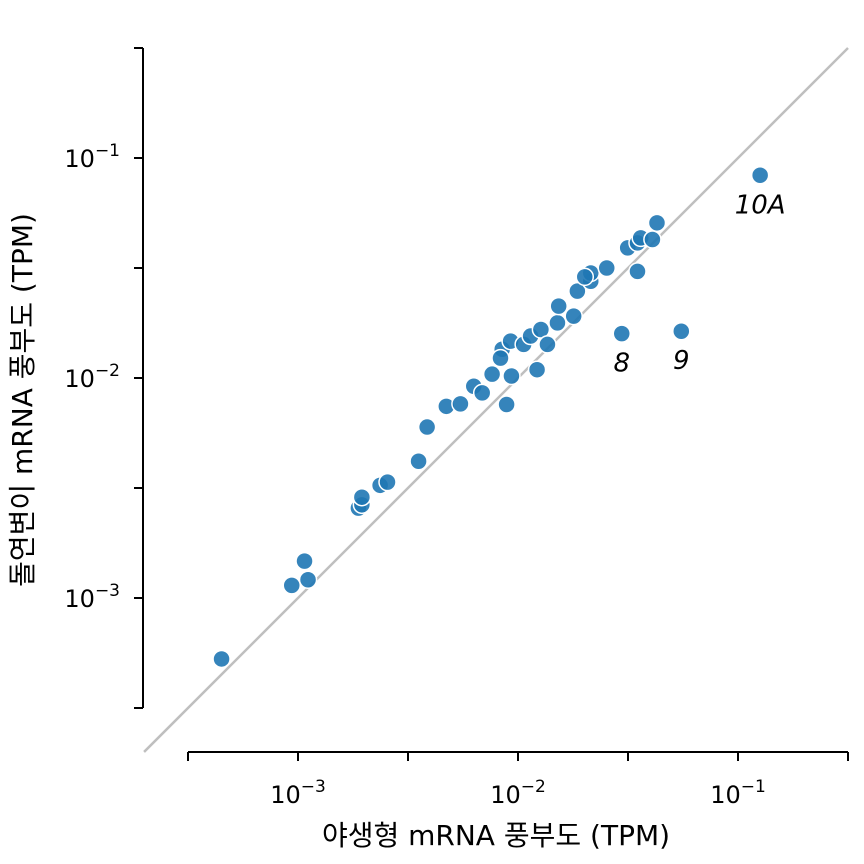  What do you see at coordinates (298, 793) in the screenshot?
I see `x-tick-label: 10⁻³` at bounding box center [298, 793].